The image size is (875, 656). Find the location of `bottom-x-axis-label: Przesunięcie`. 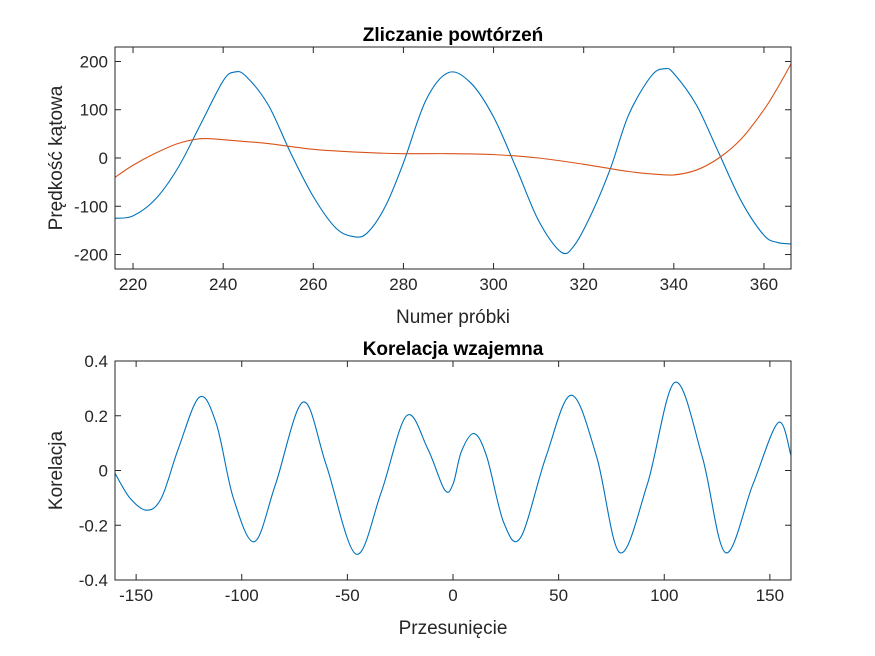

bottom-x-axis-label: Przesunięcie is located at coordinates (453, 628).